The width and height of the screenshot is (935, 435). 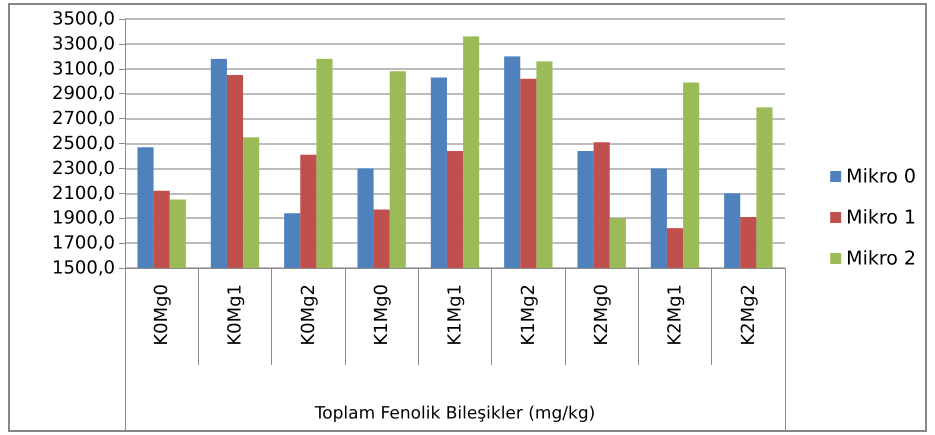 I want to click on x-tick-label: K2Mg0, so click(x=601, y=315).